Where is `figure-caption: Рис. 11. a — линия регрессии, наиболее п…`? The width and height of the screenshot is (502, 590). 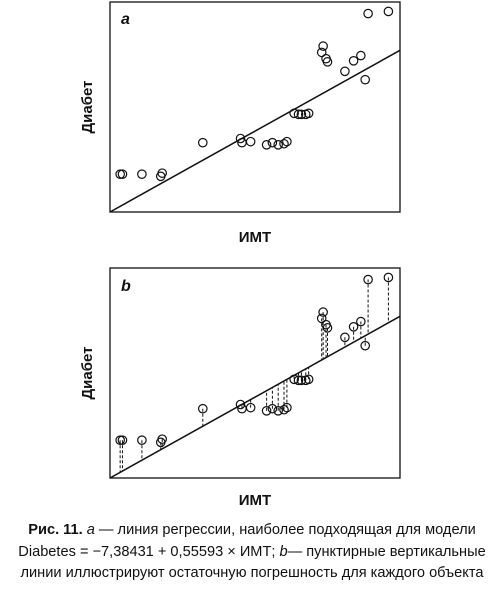 figure-caption: Рис. 11. a — линия регрессии, наиболее п… is located at coordinates (252, 552).